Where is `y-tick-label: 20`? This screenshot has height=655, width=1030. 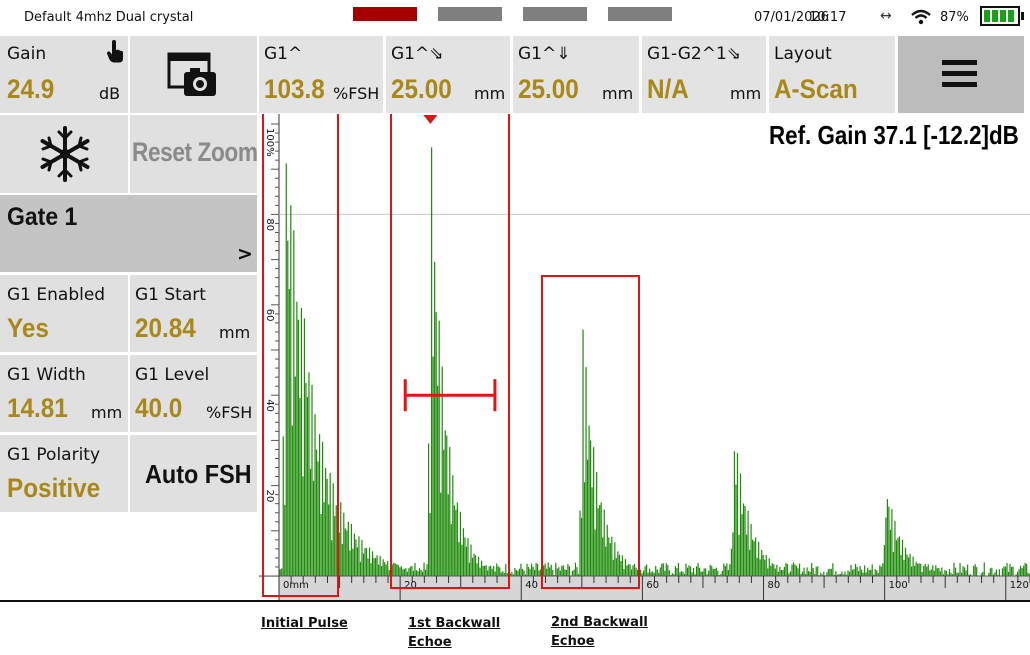 y-tick-label: 20 is located at coordinates (269, 496).